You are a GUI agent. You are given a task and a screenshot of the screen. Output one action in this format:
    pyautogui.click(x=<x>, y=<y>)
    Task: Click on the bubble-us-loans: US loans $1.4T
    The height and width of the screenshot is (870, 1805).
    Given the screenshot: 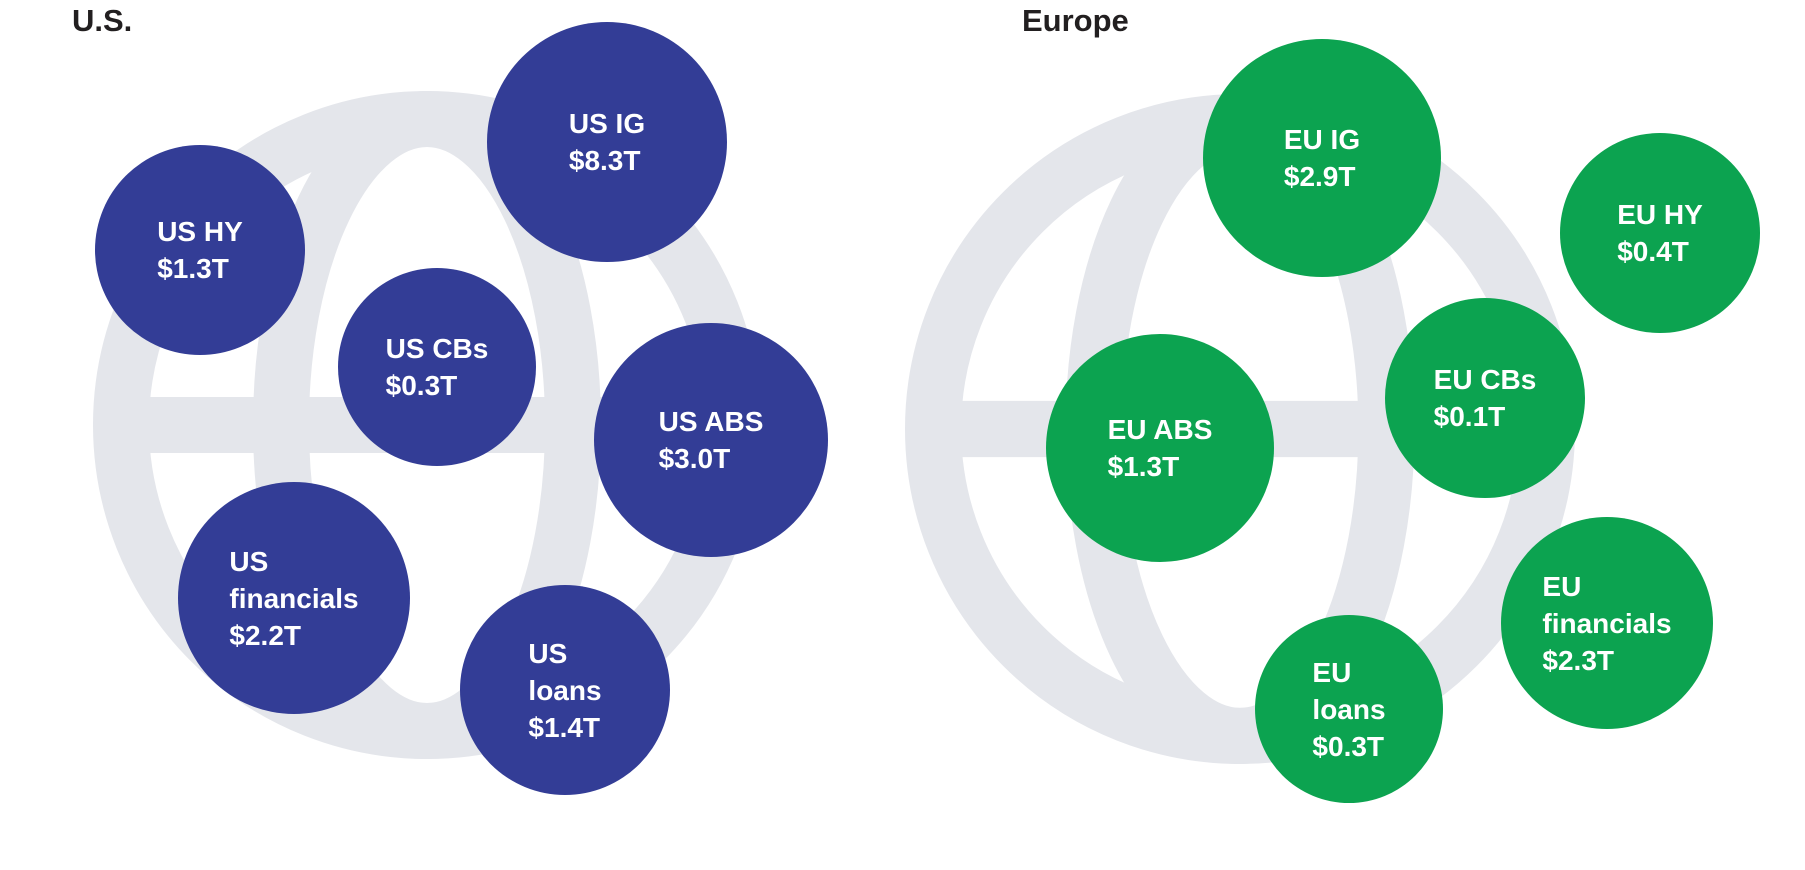 What is the action you would take?
    pyautogui.click(x=565, y=690)
    